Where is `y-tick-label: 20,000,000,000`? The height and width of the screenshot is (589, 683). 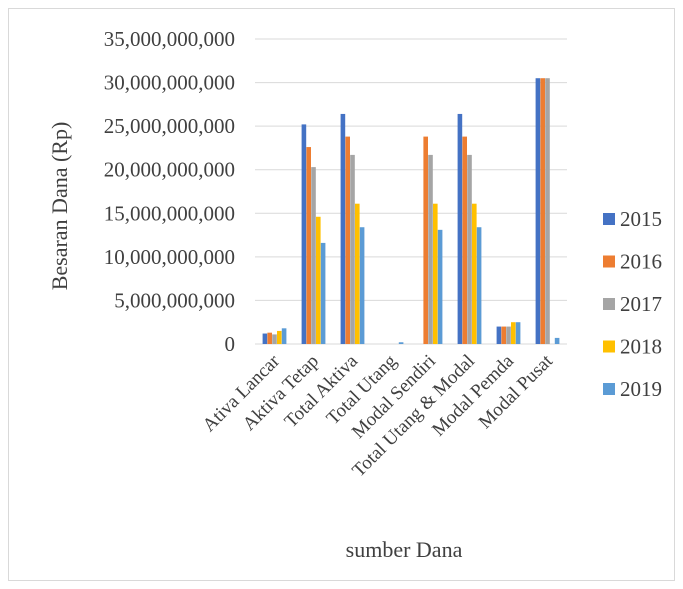
y-tick-label: 20,000,000,000 is located at coordinates (169, 170).